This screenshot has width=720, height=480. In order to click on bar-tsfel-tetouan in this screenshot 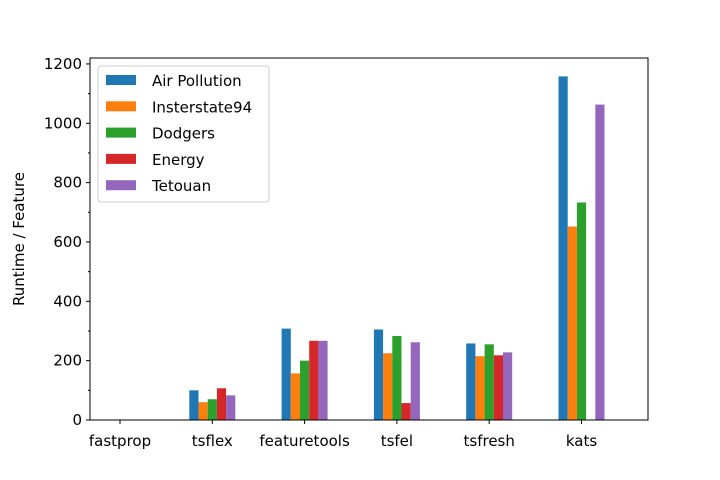, I will do `click(415, 381)`.